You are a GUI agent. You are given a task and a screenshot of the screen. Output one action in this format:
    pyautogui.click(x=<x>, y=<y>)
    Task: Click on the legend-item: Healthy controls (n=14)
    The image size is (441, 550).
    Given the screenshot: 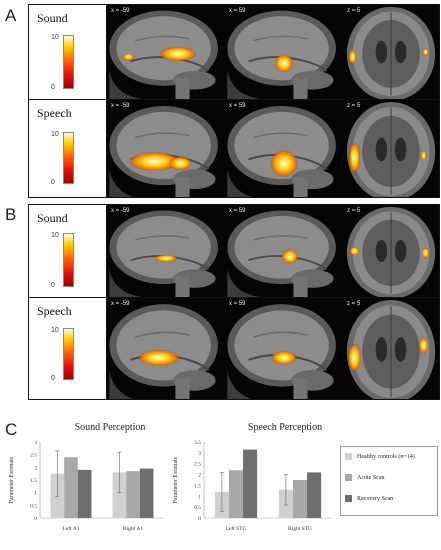 What is the action you would take?
    pyautogui.click(x=380, y=456)
    